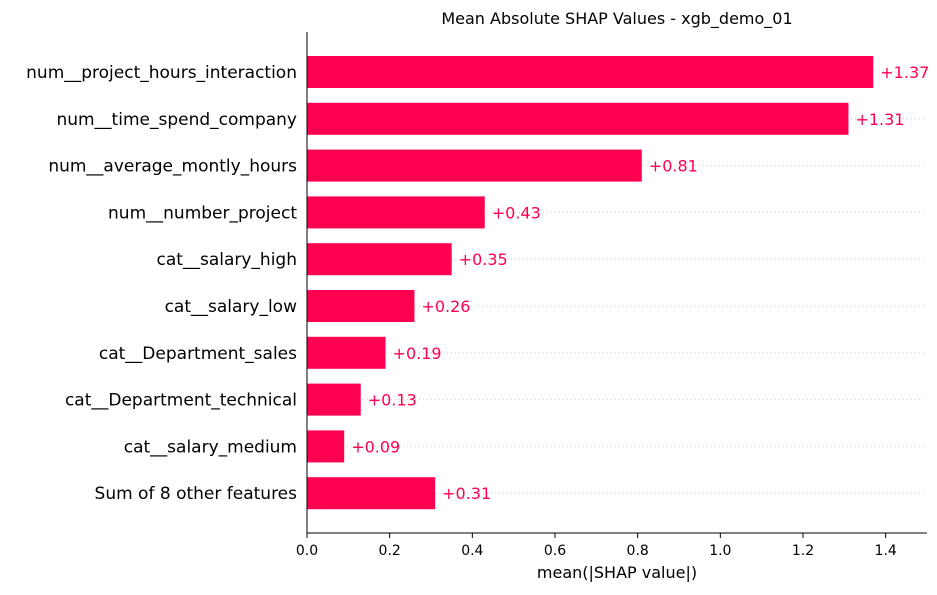 The image size is (937, 595). Describe the element at coordinates (375, 446) in the screenshot. I see `value-label: +0.09` at that location.